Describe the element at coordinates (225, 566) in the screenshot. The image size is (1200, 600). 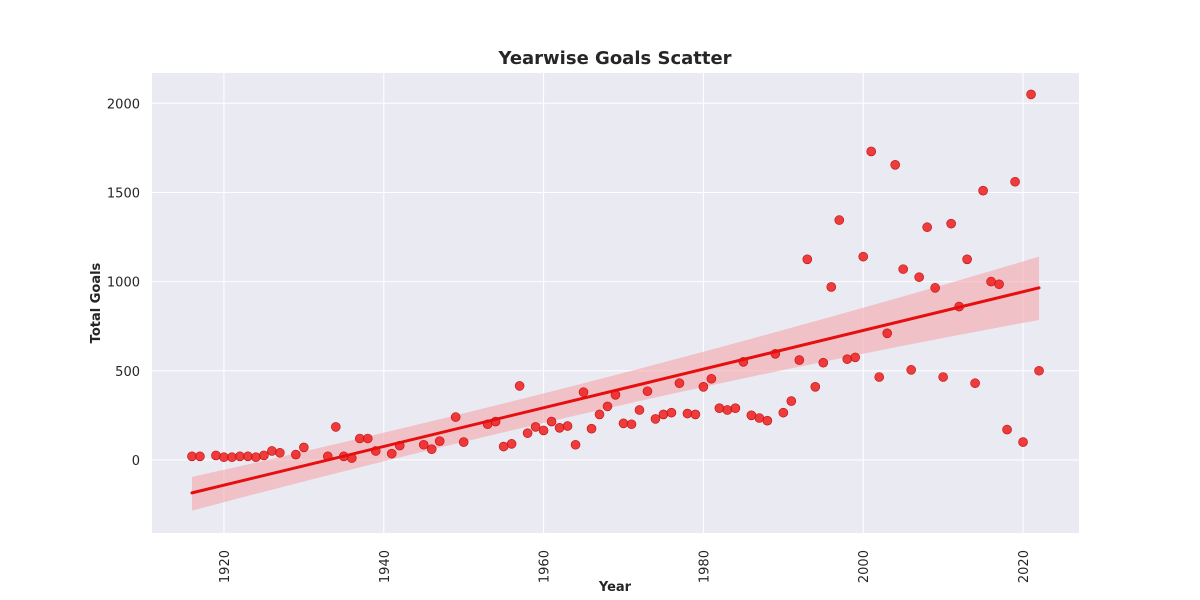
I see `x-tick-label: 1920` at that location.